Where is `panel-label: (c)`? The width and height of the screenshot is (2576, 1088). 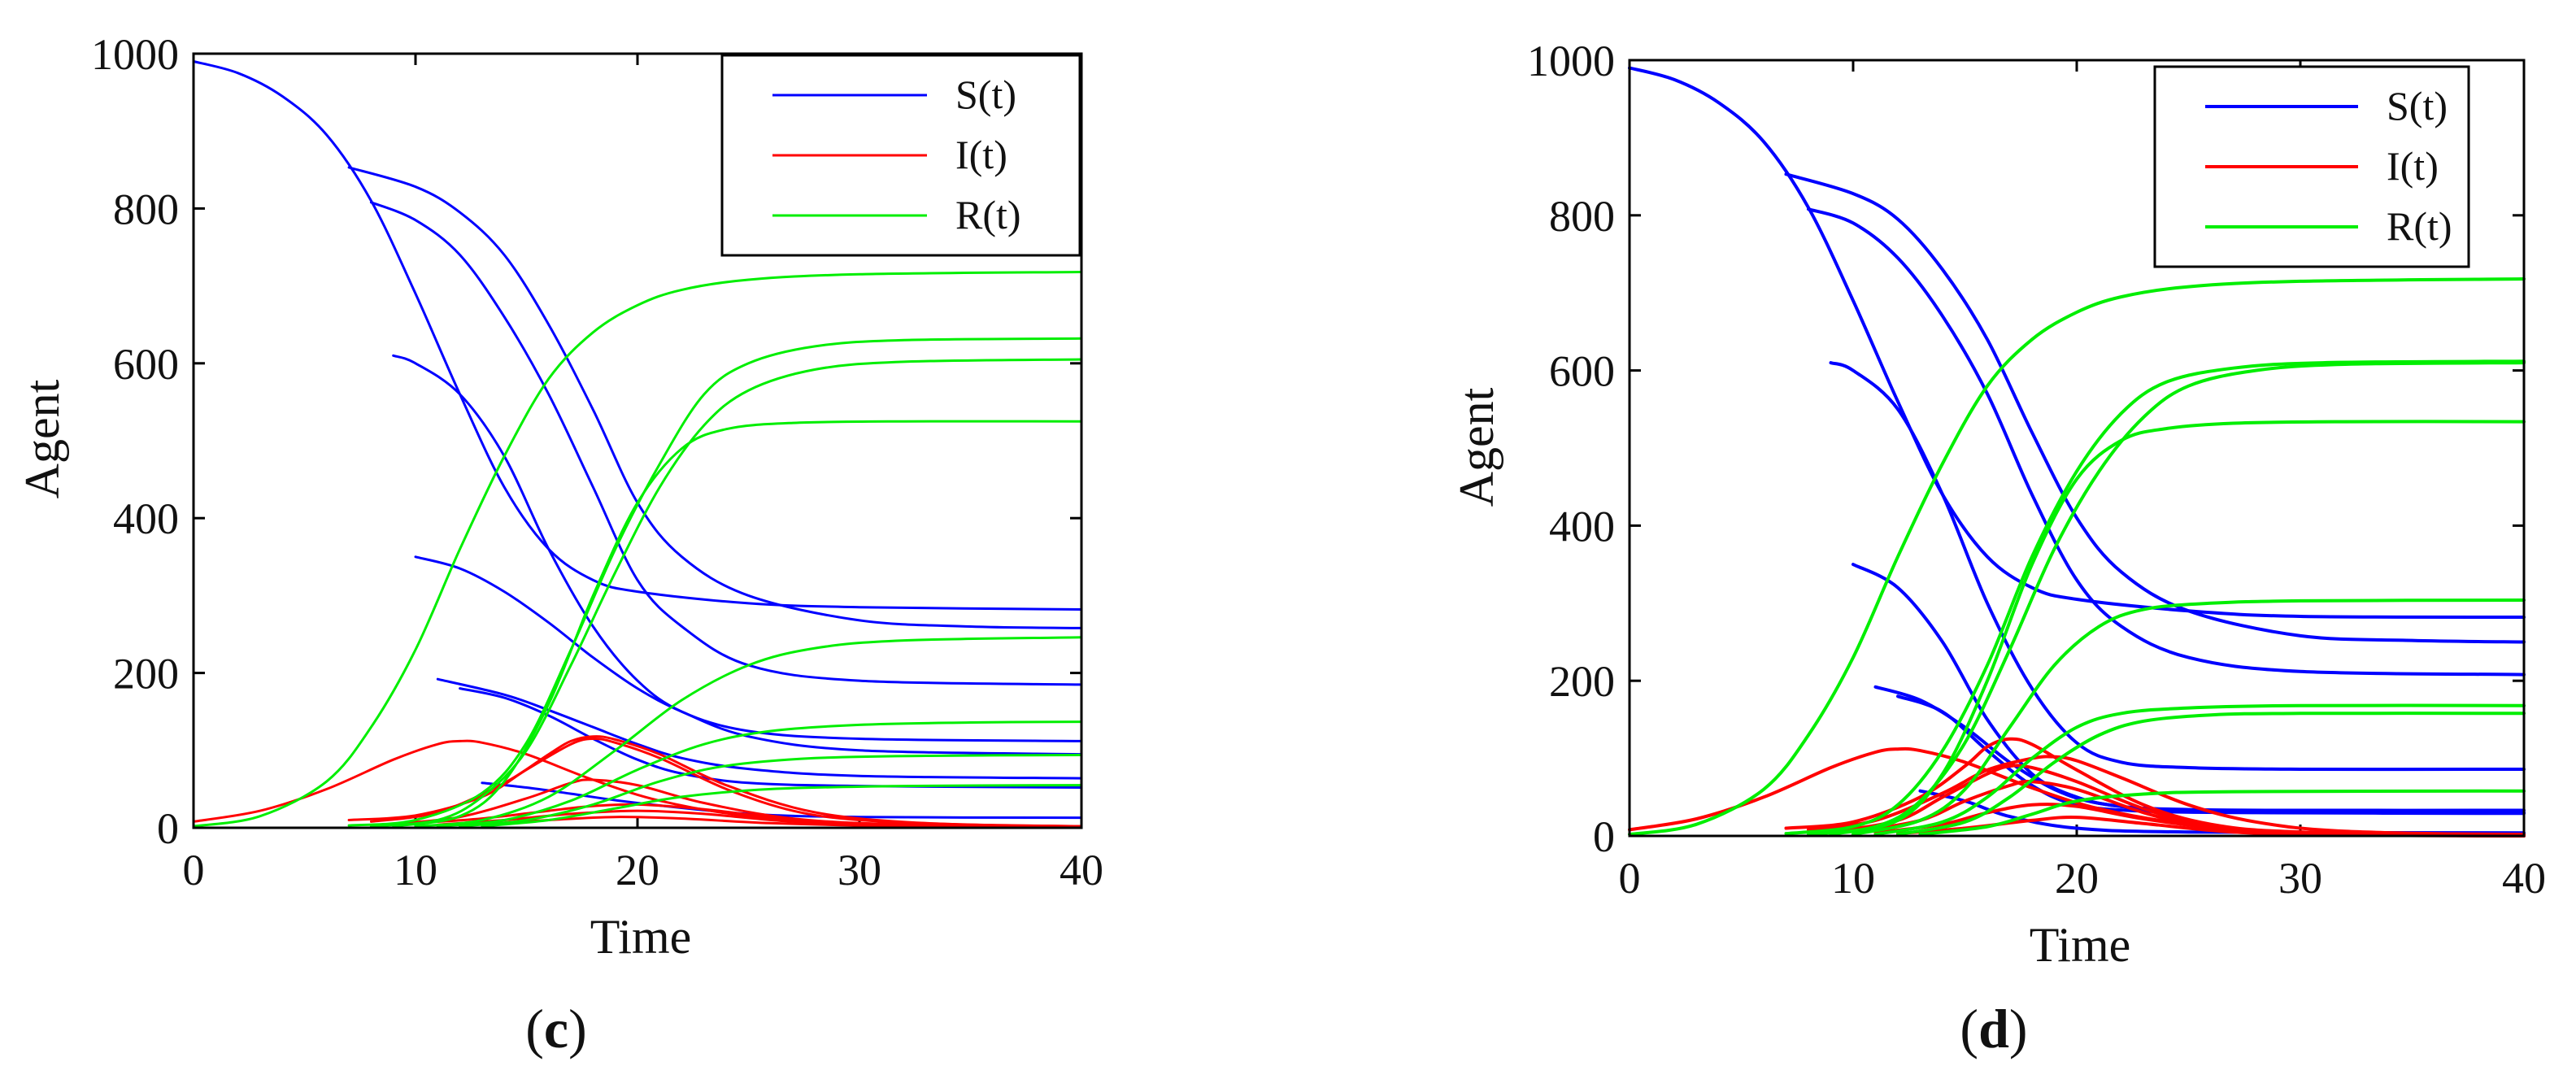 panel-label: (c) is located at coordinates (556, 1029).